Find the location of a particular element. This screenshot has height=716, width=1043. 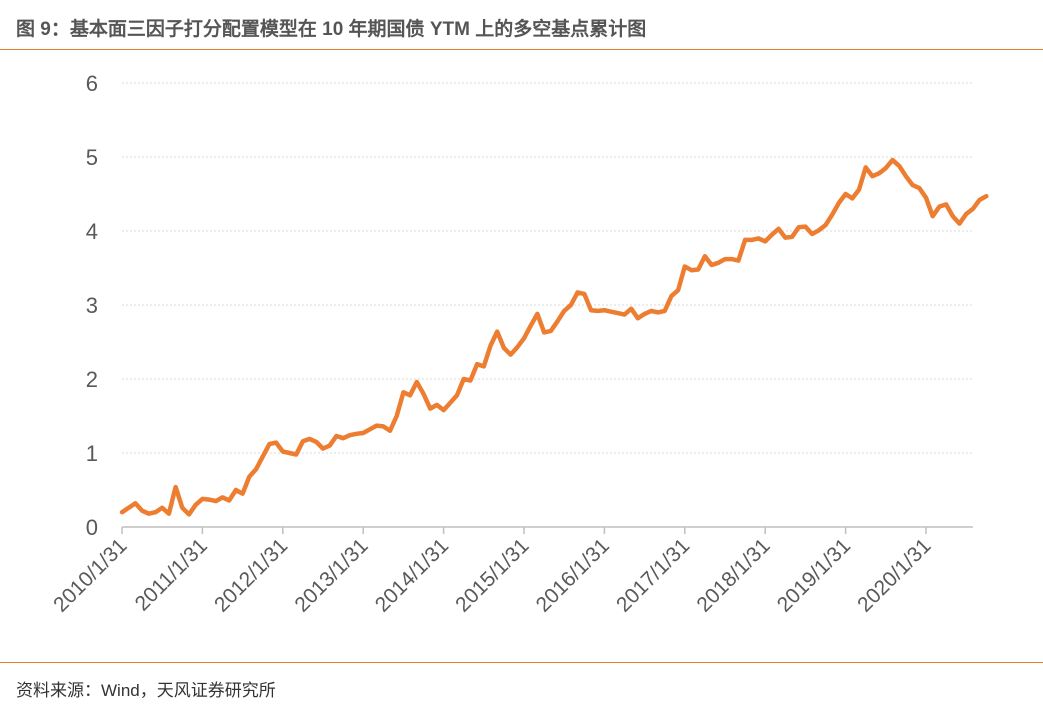

x-tick-label: 2019/1/31 is located at coordinates (814, 575).